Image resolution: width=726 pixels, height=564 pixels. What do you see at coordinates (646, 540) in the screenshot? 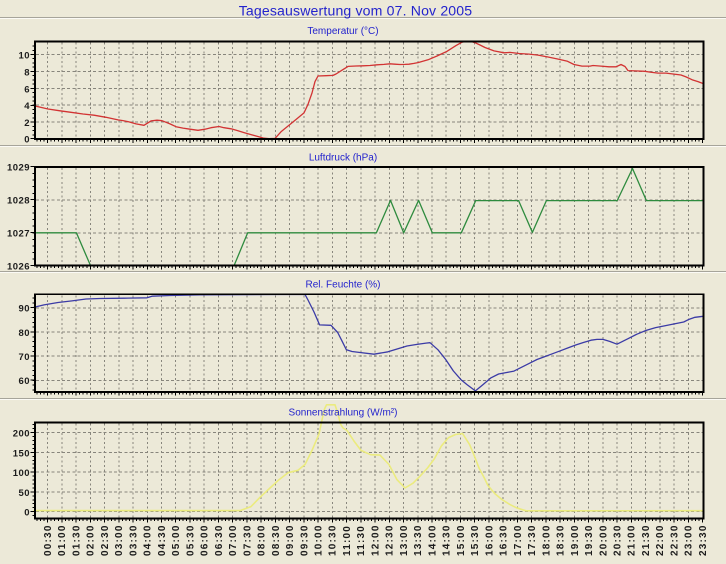
I see `svg-text: 21:30` at bounding box center [646, 540].